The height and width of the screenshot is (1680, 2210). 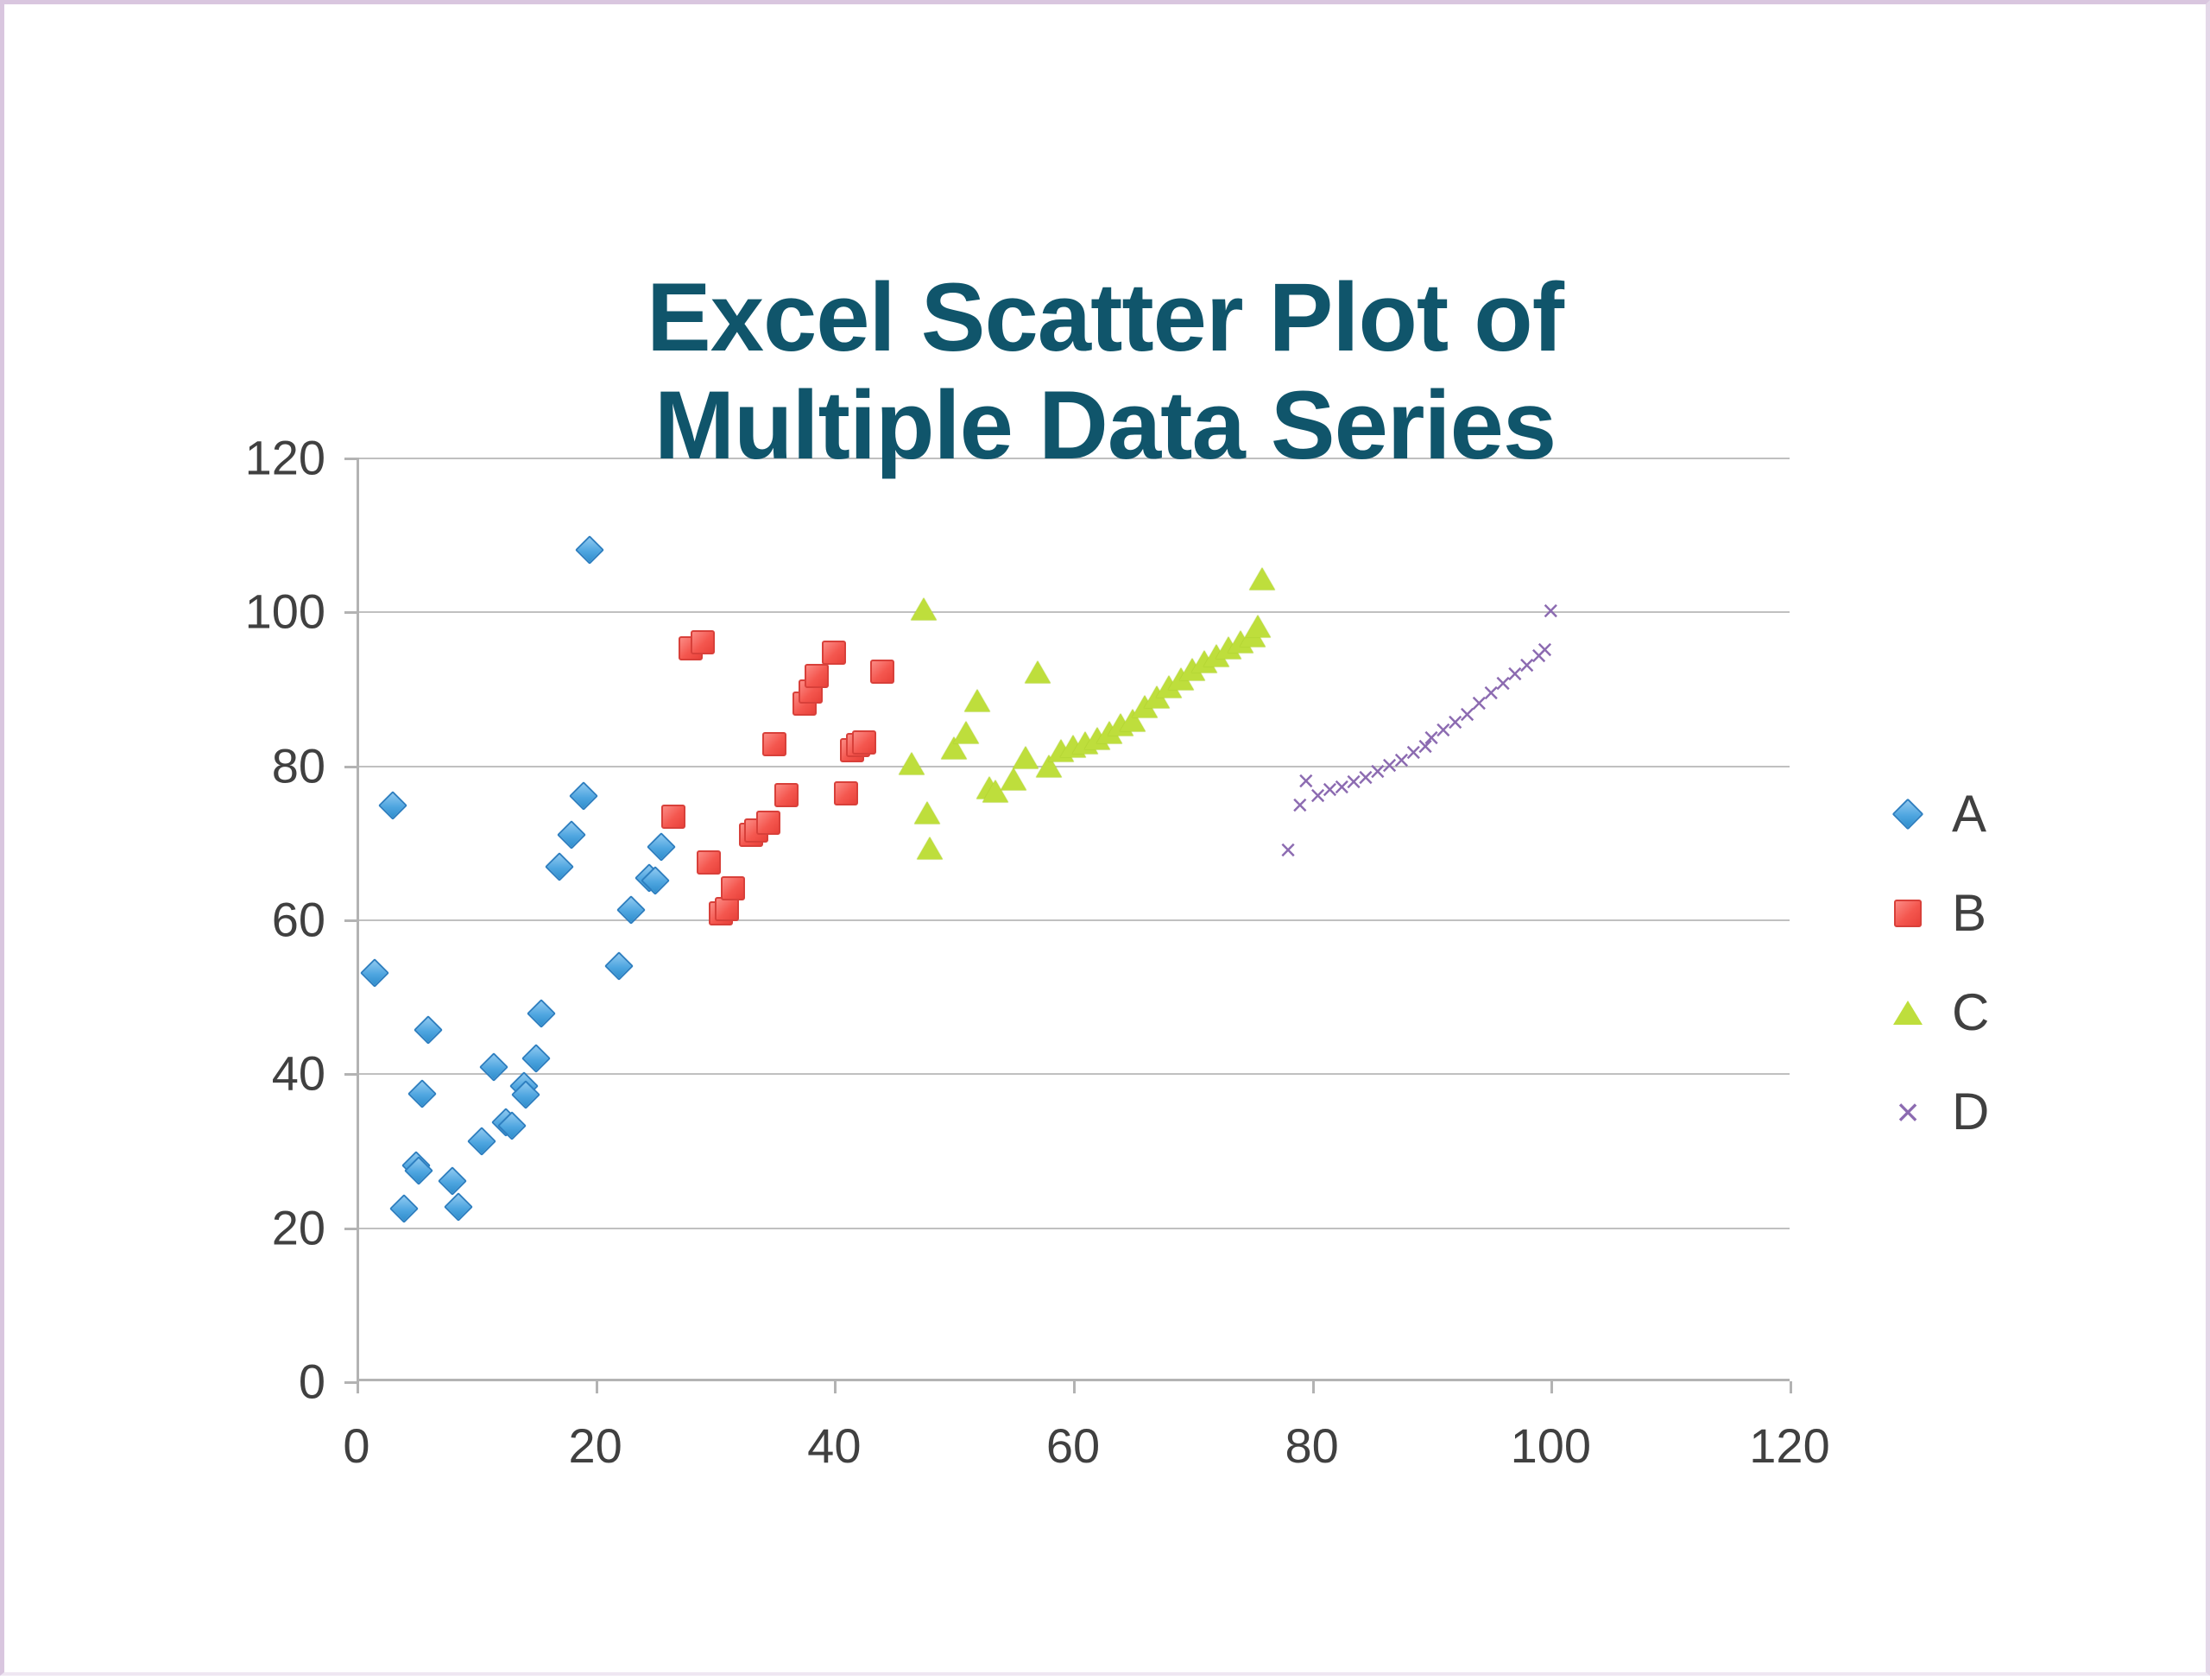 What do you see at coordinates (311, 1381) in the screenshot?
I see `y-axis-tick-label: 0` at bounding box center [311, 1381].